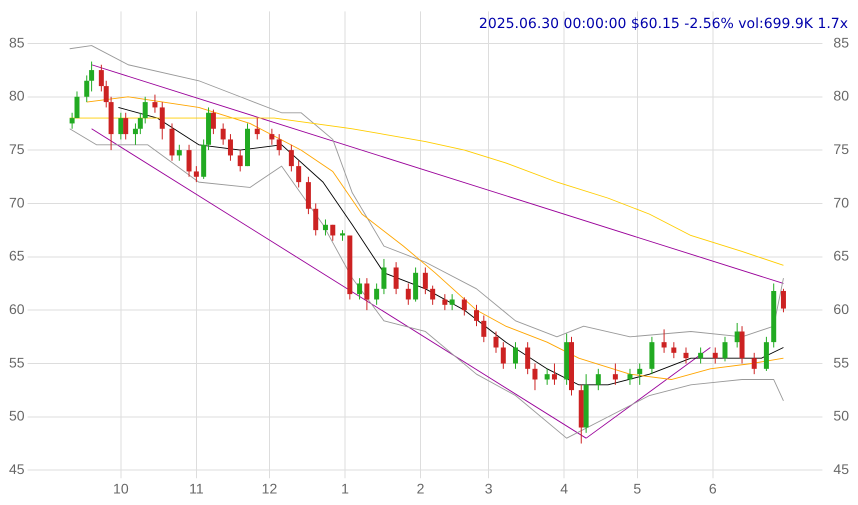 The height and width of the screenshot is (505, 858). I want to click on x-tick-label: 2, so click(420, 488).